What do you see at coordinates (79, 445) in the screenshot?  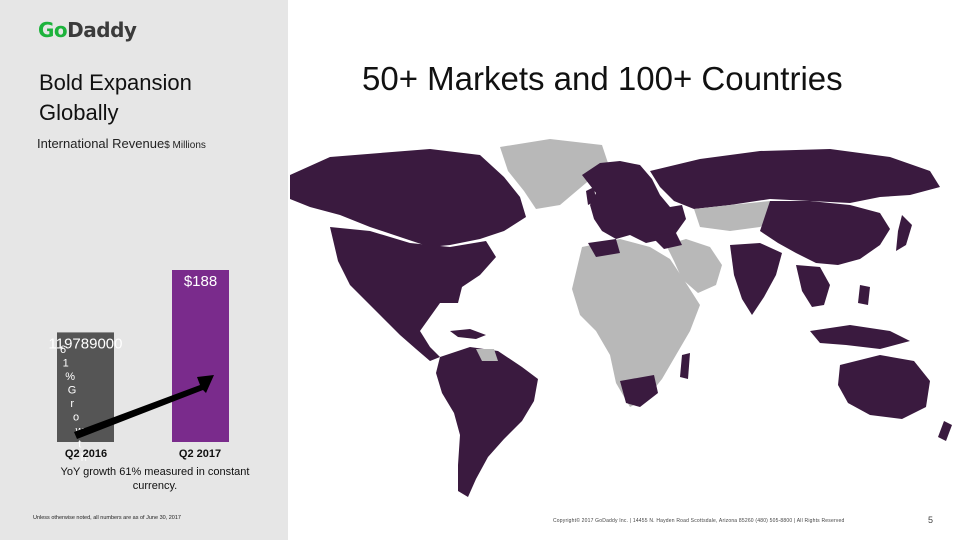 I see `growth-label-char: t` at bounding box center [79, 445].